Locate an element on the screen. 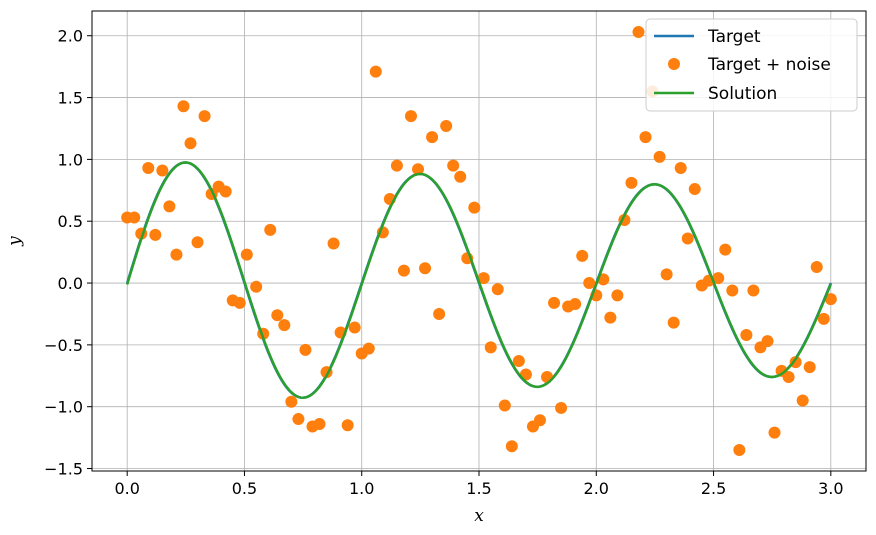  y-tick-label: −0.5 is located at coordinates (63, 345).